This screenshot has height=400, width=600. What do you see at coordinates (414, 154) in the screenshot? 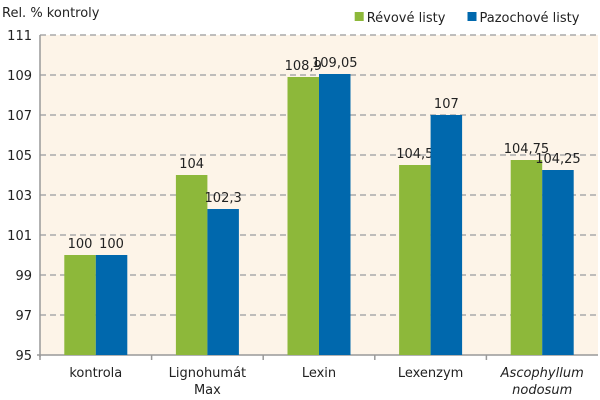
I see `data-label: 104,5` at bounding box center [414, 154].